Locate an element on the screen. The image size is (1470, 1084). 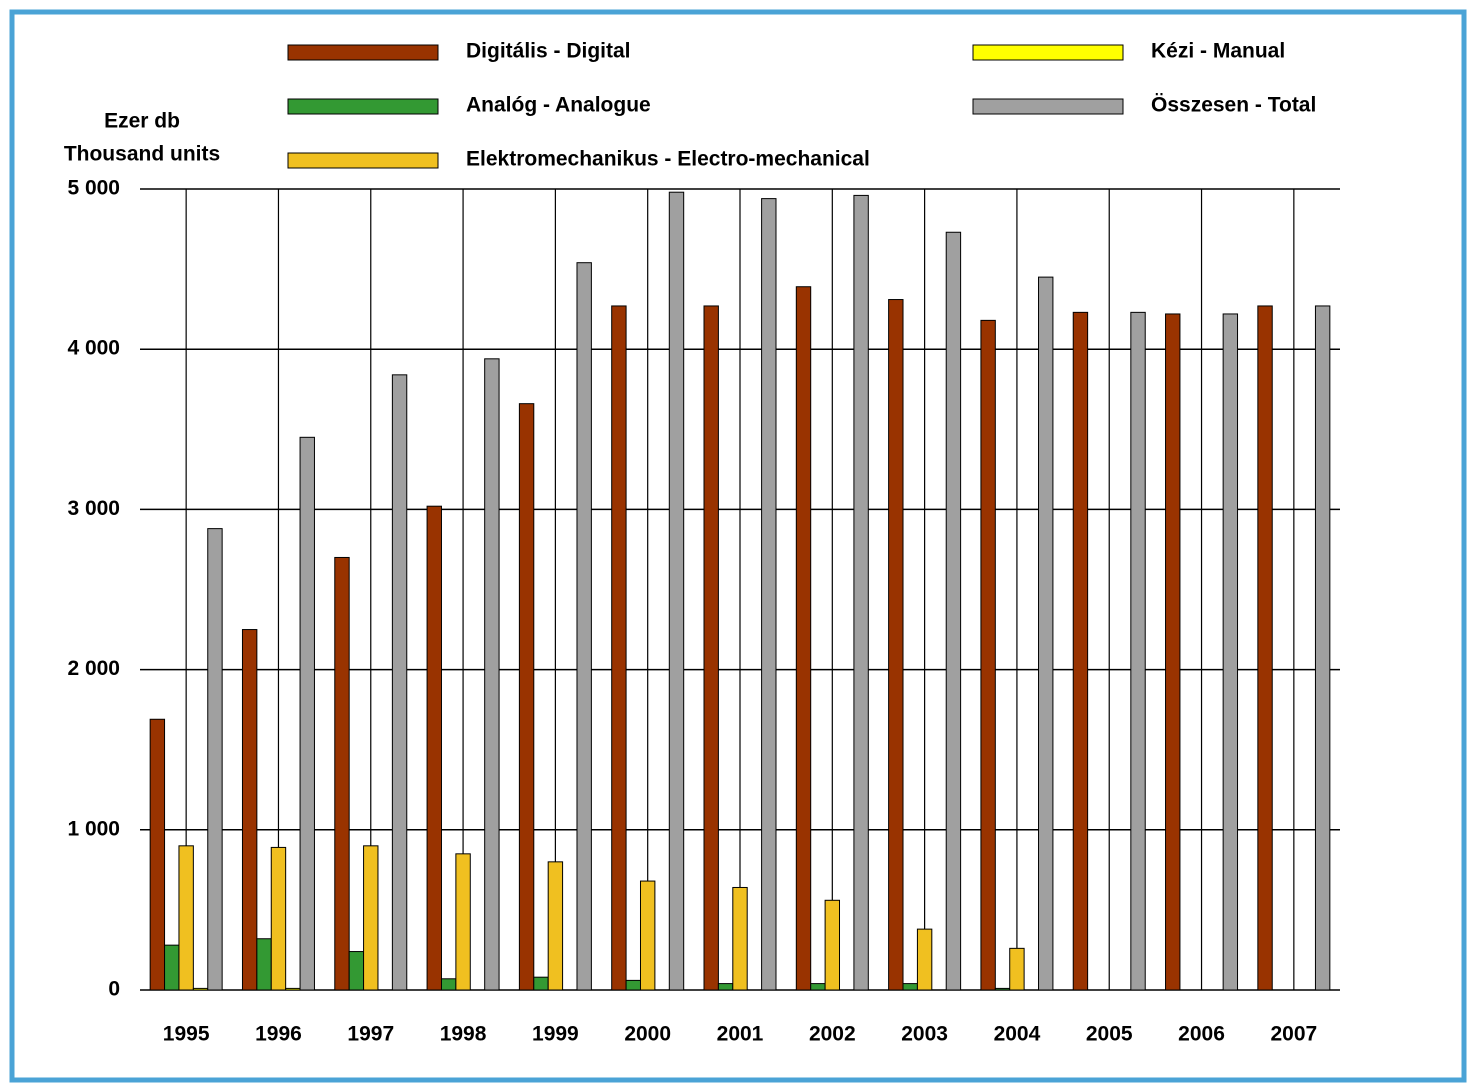
x-tick-label: 1995 is located at coordinates (186, 1034).